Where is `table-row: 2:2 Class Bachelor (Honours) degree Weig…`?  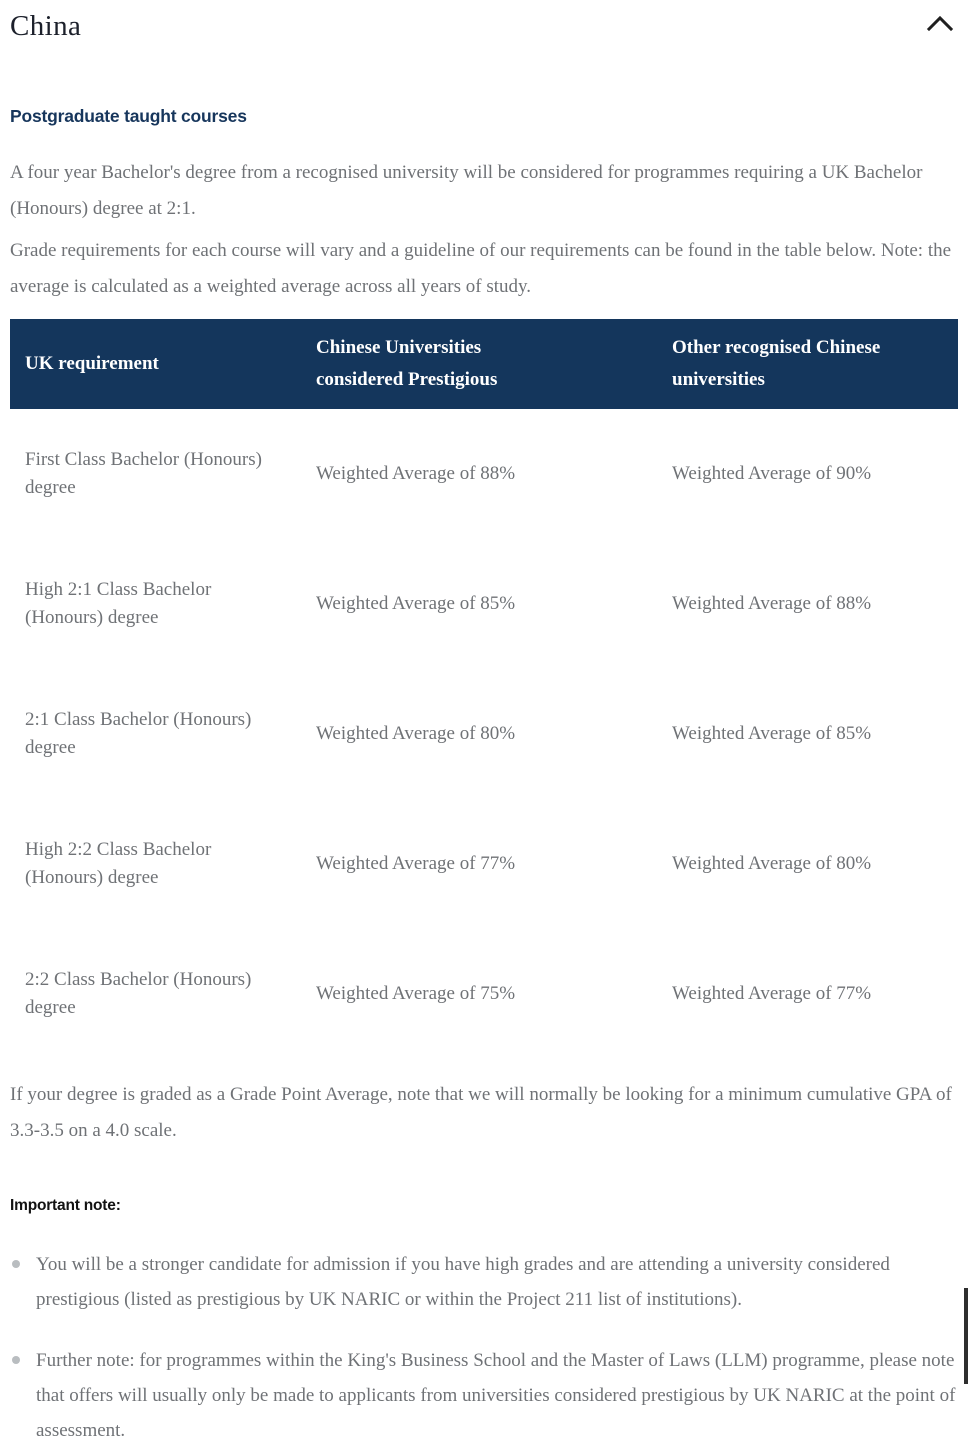 table-row: 2:2 Class Bachelor (Honours) degree Weig… is located at coordinates (484, 994).